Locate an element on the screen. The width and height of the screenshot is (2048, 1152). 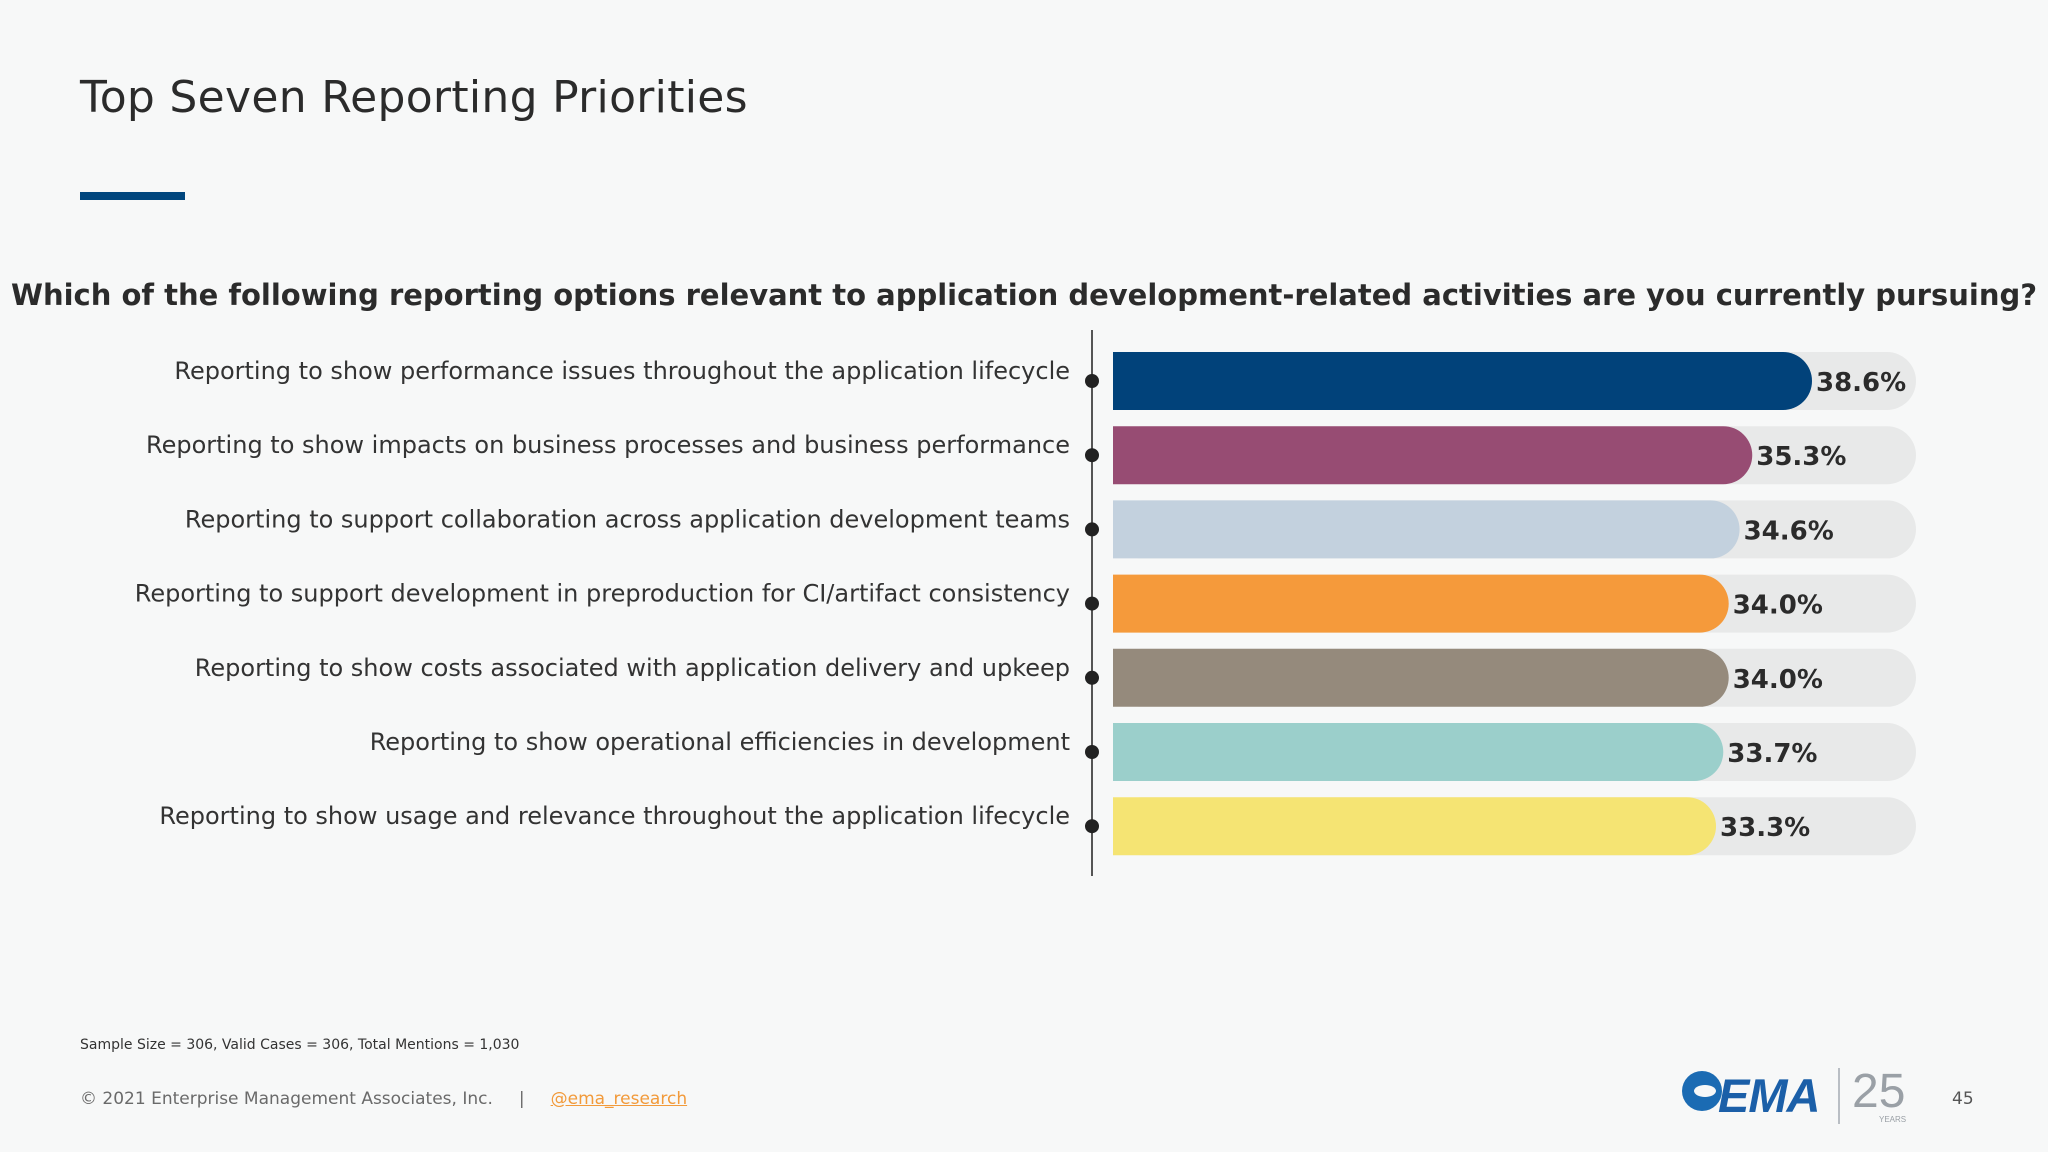
twitter-handle-link: @ema_research is located at coordinates (619, 1099).